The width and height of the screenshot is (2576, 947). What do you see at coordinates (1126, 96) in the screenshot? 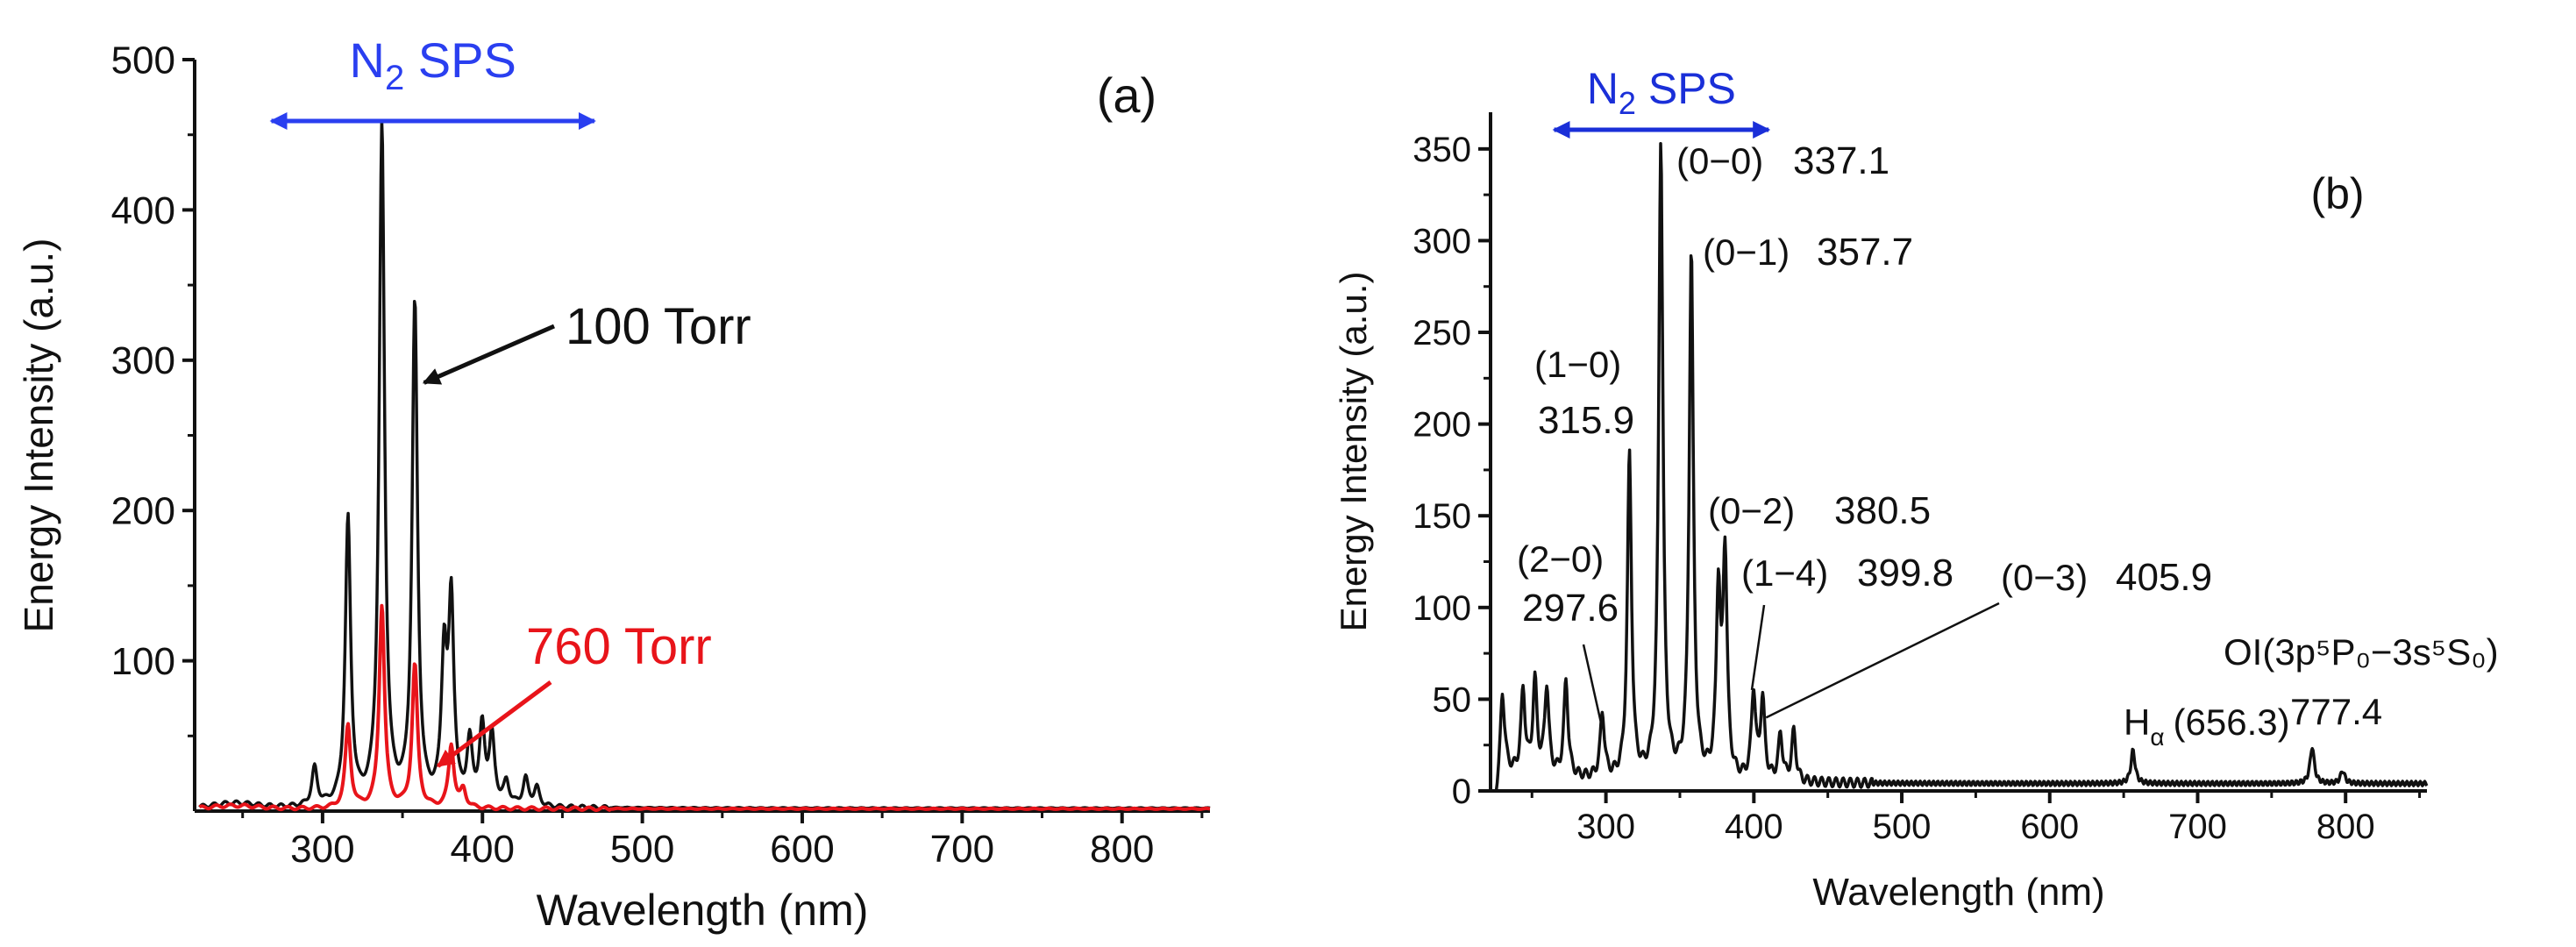
I see `panel-a-label: (a)` at bounding box center [1126, 96].